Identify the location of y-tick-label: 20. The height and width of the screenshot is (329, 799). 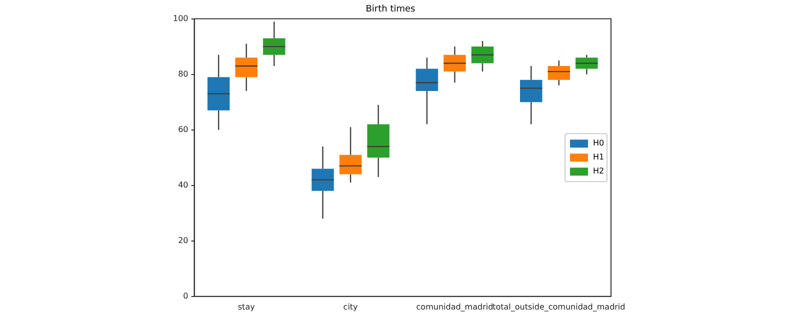
(183, 240).